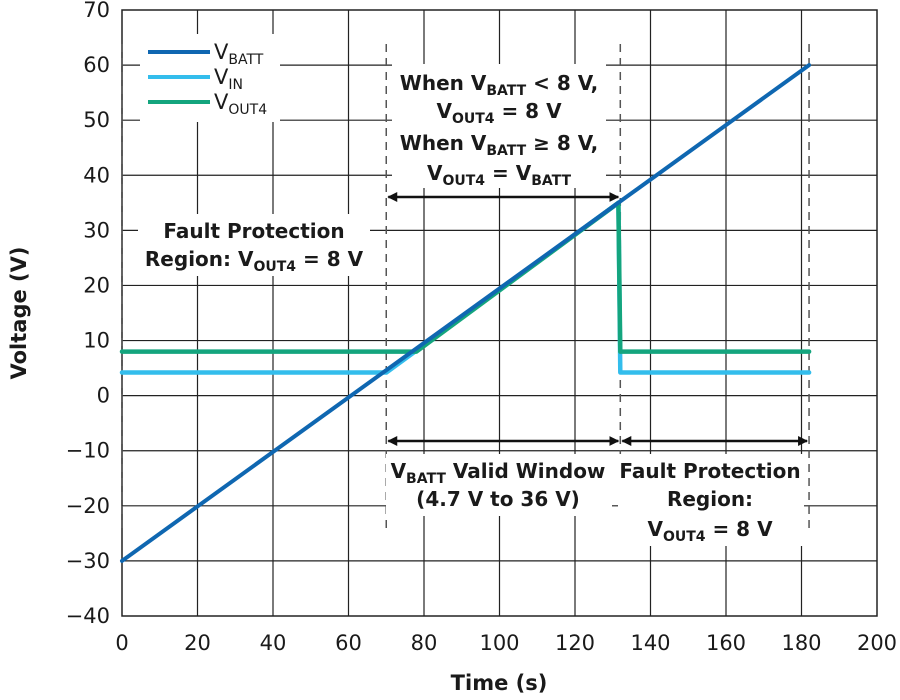 Image resolution: width=900 pixels, height=700 pixels. I want to click on y-axis-title: Voltage (V), so click(19, 313).